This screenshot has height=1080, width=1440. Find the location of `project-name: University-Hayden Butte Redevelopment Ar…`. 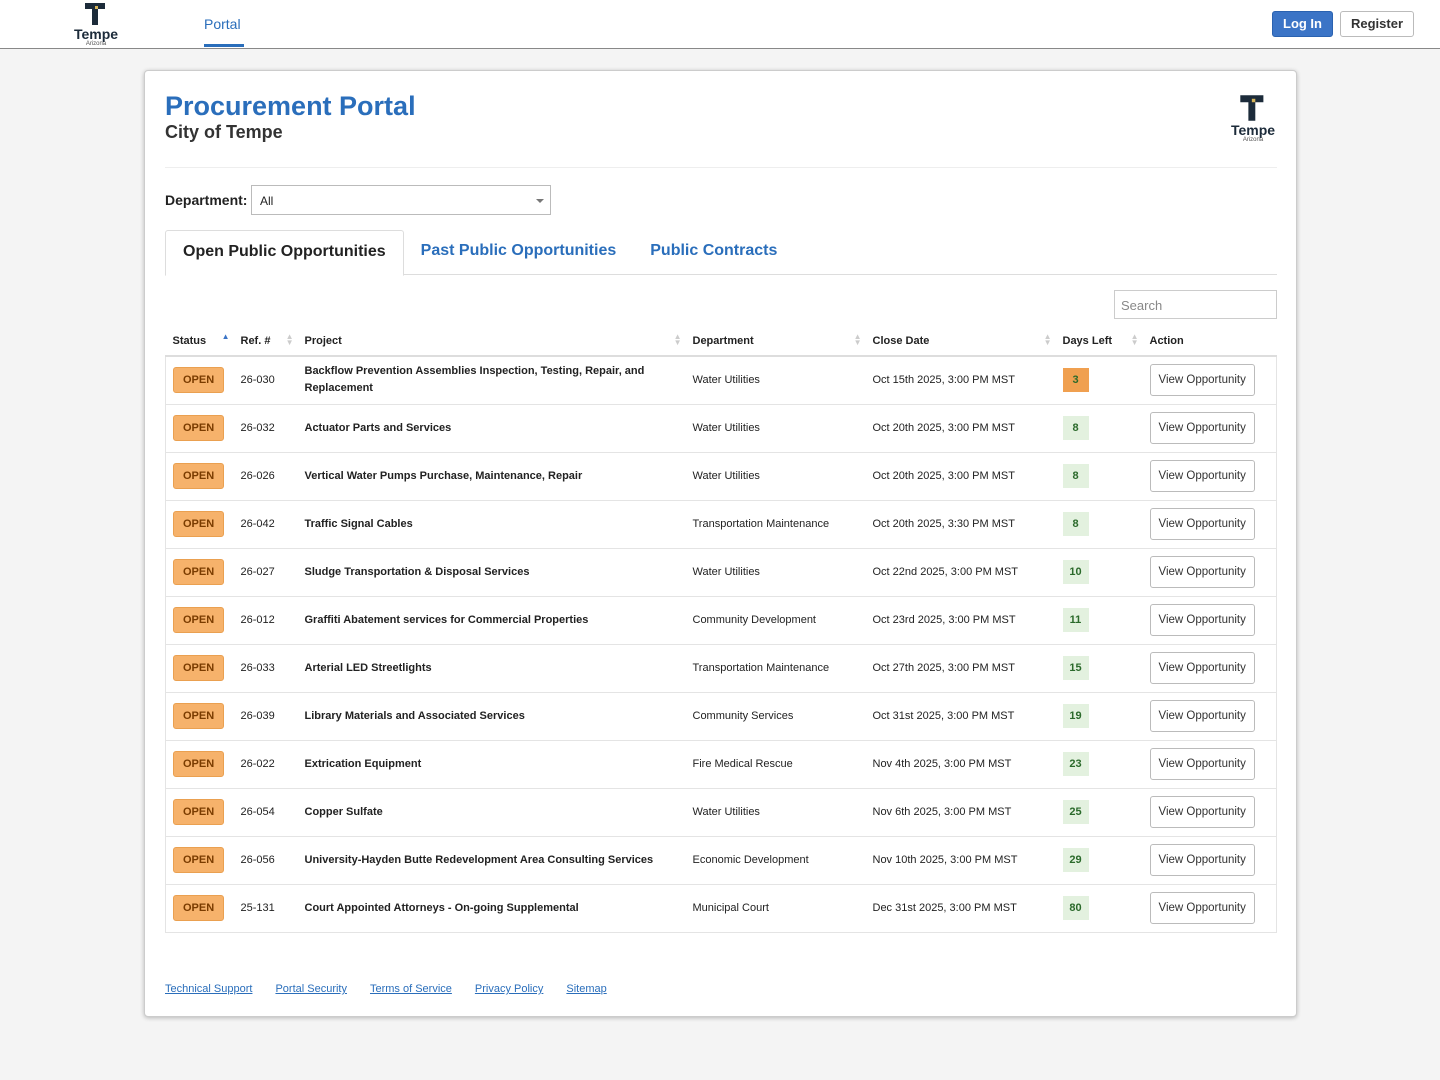

project-name: University-Hayden Butte Redevelopment Ar… is located at coordinates (479, 859).